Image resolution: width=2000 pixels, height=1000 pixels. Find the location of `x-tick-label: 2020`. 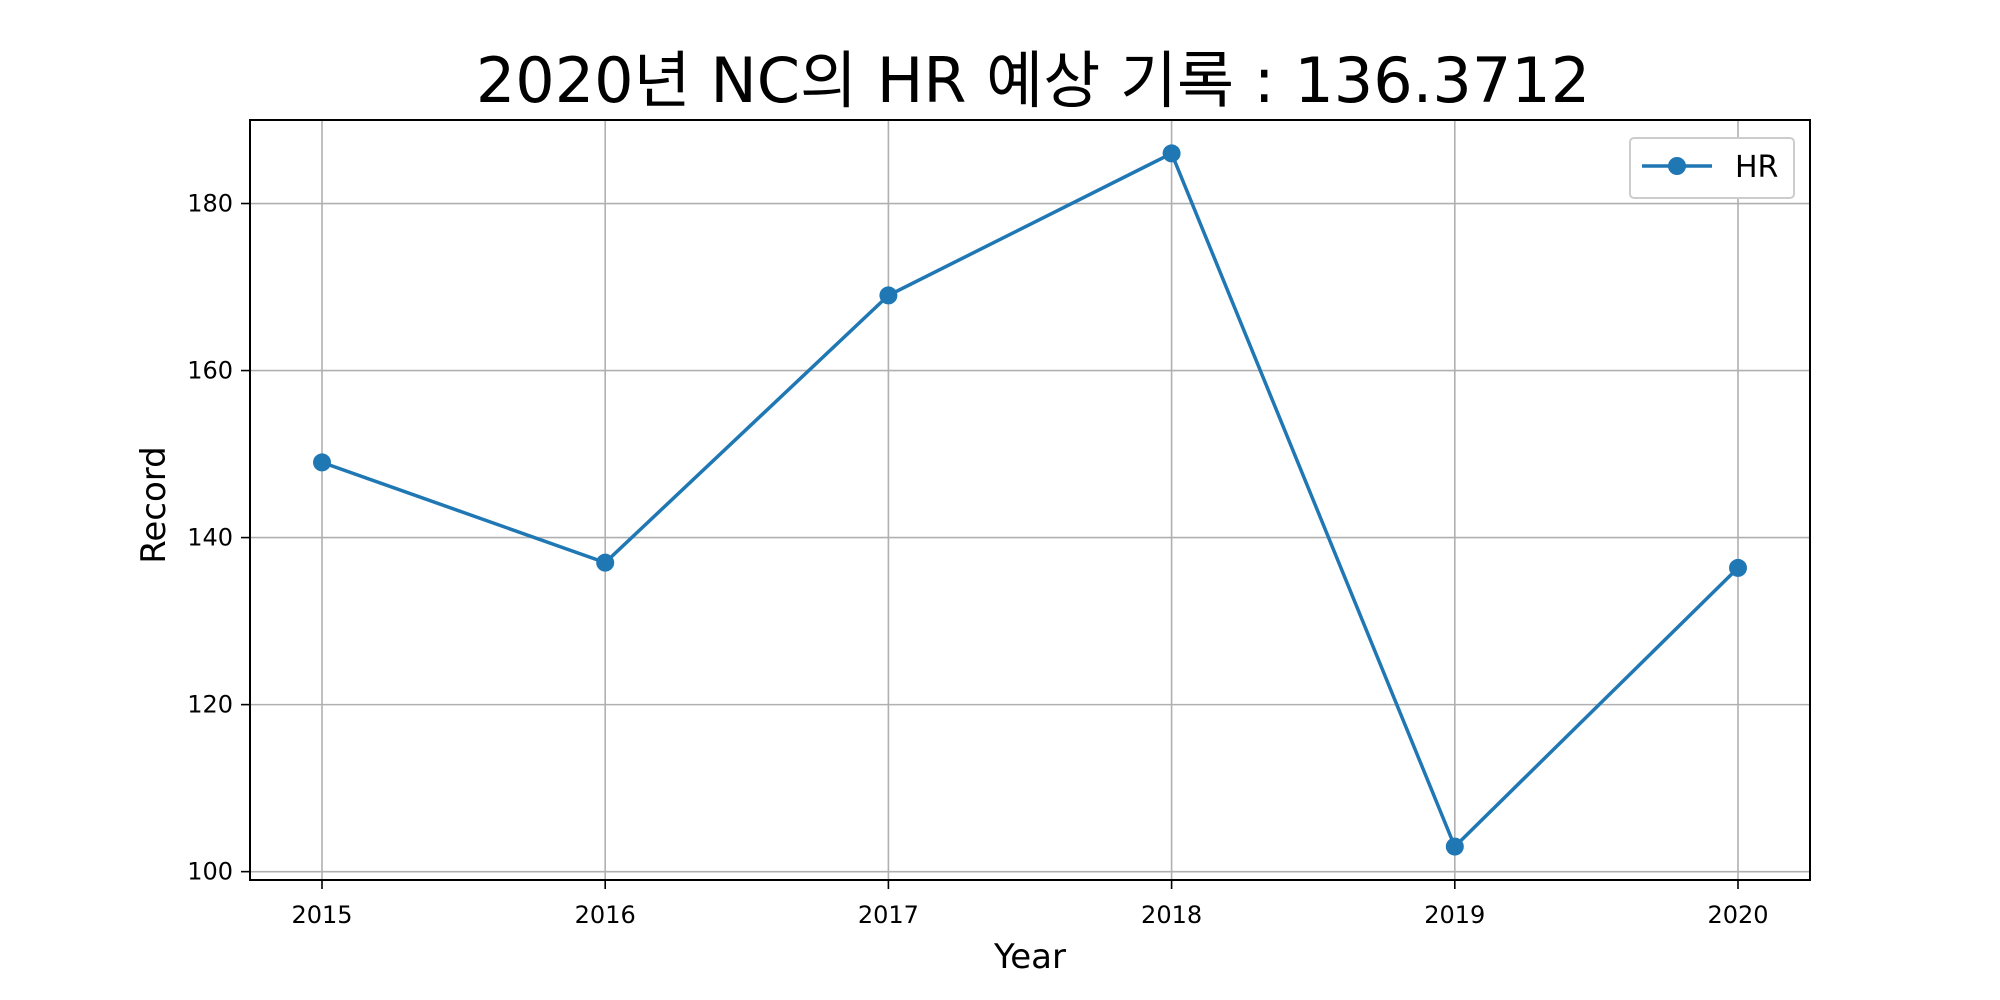

x-tick-label: 2020 is located at coordinates (1737, 915).